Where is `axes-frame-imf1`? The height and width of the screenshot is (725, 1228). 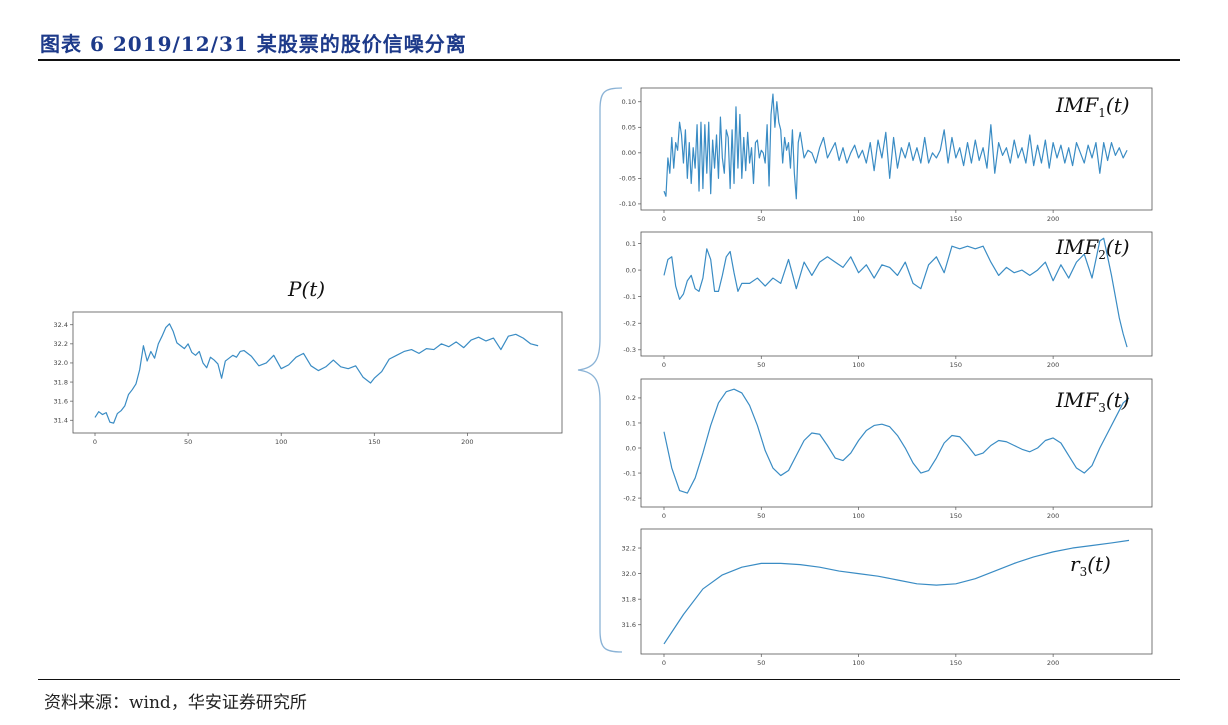
axes-frame-imf1 is located at coordinates (896, 149).